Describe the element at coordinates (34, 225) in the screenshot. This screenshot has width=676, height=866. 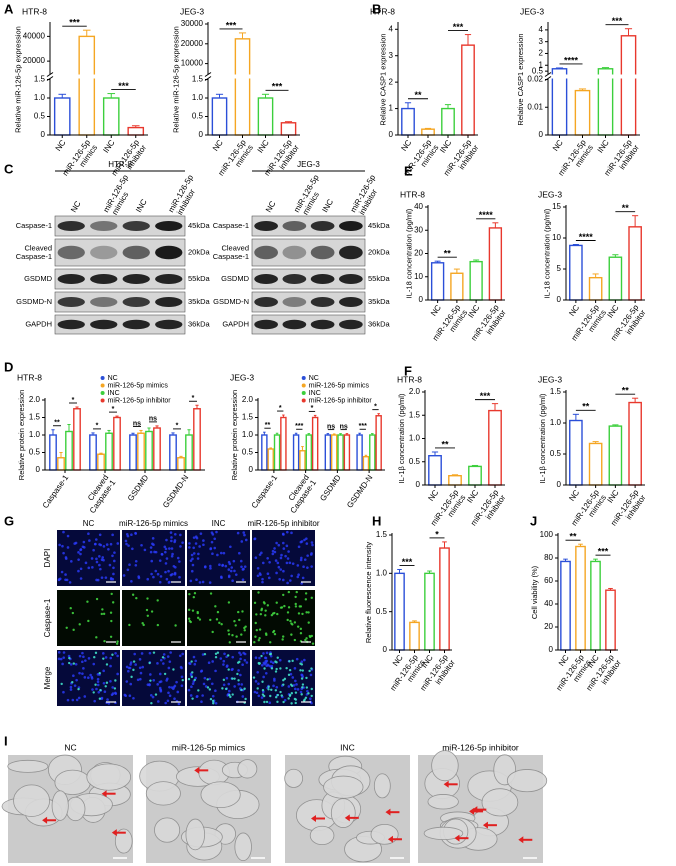
I see `protein-label: Caspase-1` at that location.